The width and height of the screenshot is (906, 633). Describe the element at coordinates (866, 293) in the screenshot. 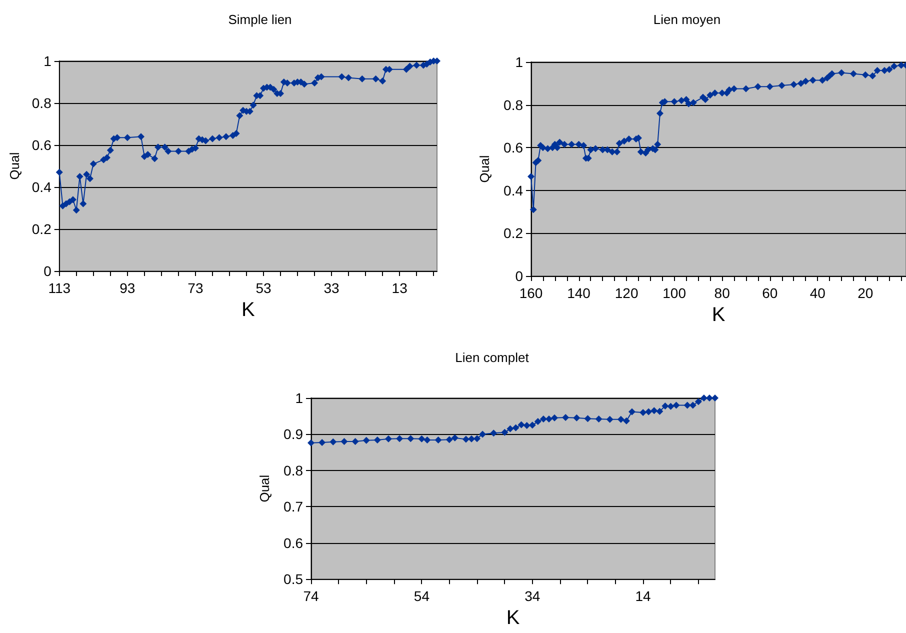

I see `x-tick-label: 20` at that location.